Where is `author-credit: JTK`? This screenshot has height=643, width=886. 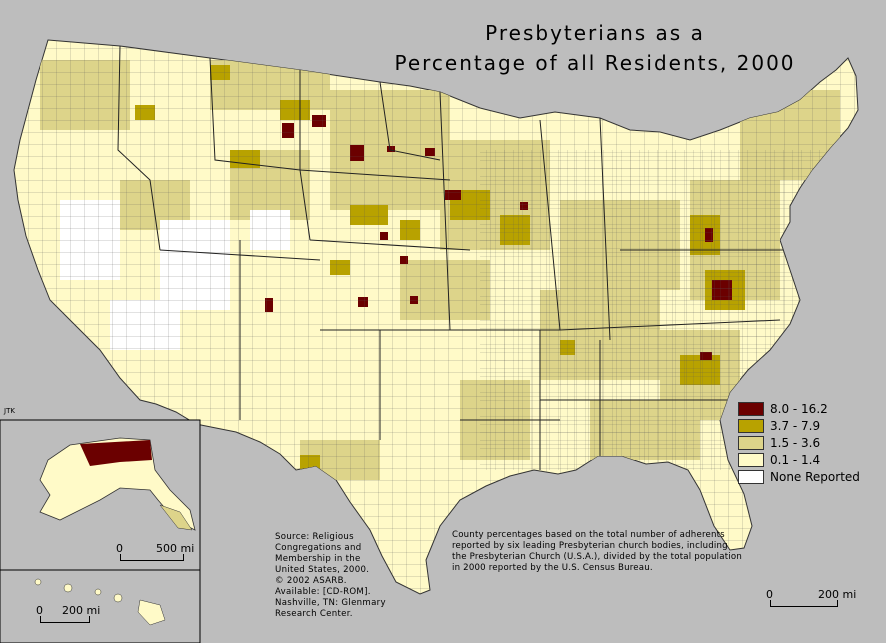
author-credit: JTK is located at coordinates (9, 411).